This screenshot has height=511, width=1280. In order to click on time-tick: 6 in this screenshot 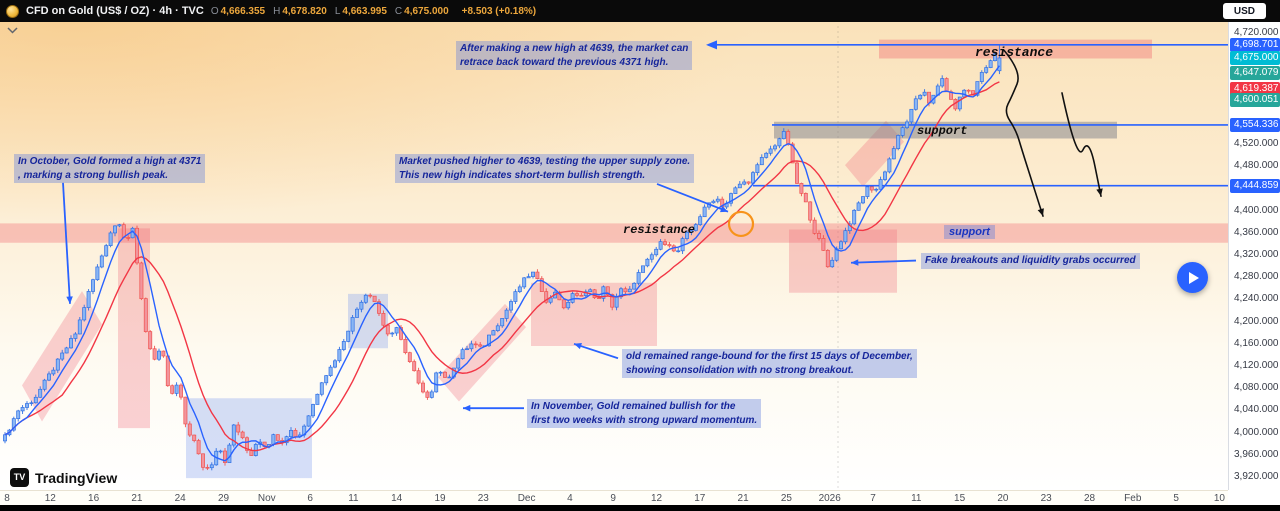, I will do `click(310, 498)`.